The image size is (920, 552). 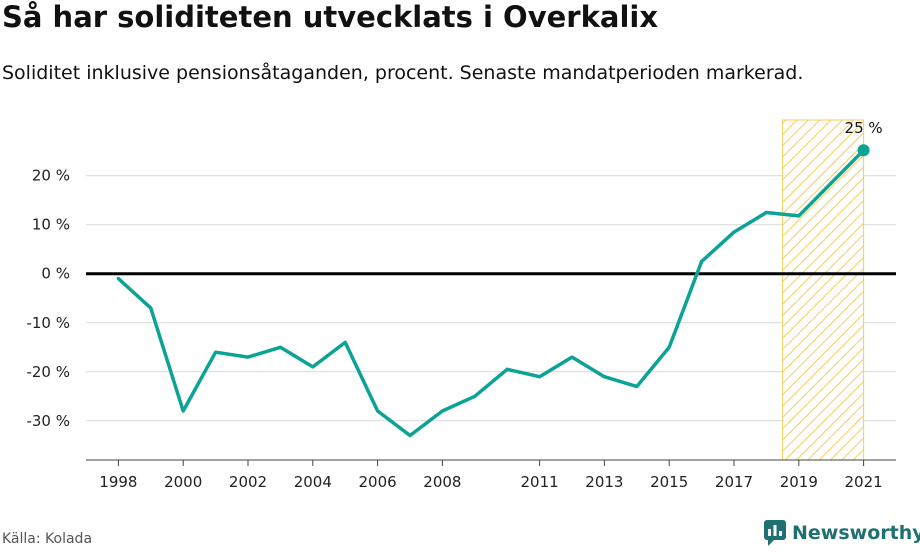 I want to click on highlight-rect, so click(x=823, y=290).